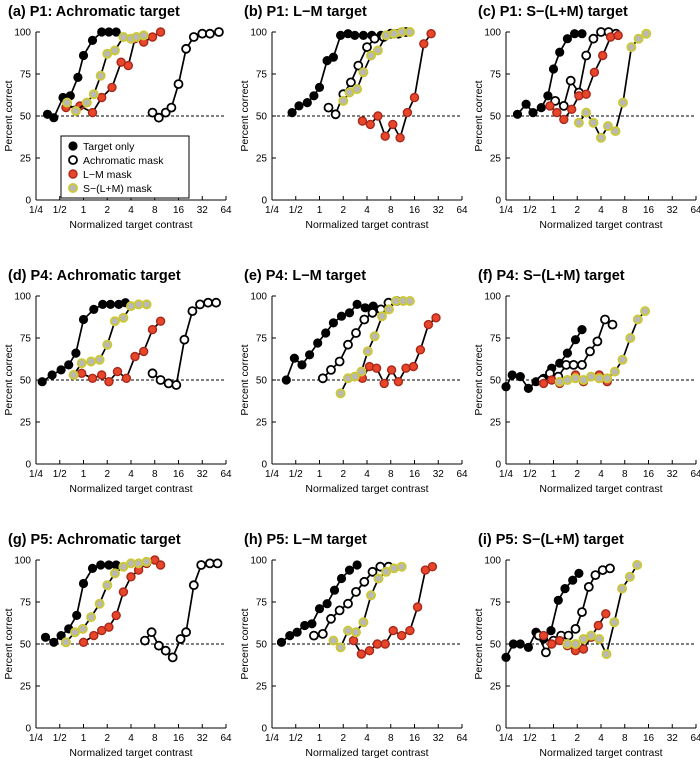 The height and width of the screenshot is (761, 700). I want to click on x-axis-label: Normalized target contrast, so click(600, 489).